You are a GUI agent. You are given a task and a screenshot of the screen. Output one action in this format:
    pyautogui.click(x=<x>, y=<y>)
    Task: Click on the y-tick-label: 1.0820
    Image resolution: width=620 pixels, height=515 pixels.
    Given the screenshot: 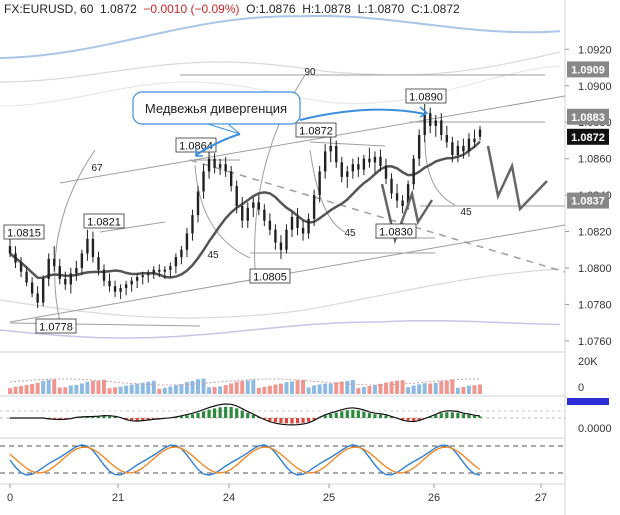 What is the action you would take?
    pyautogui.click(x=595, y=233)
    